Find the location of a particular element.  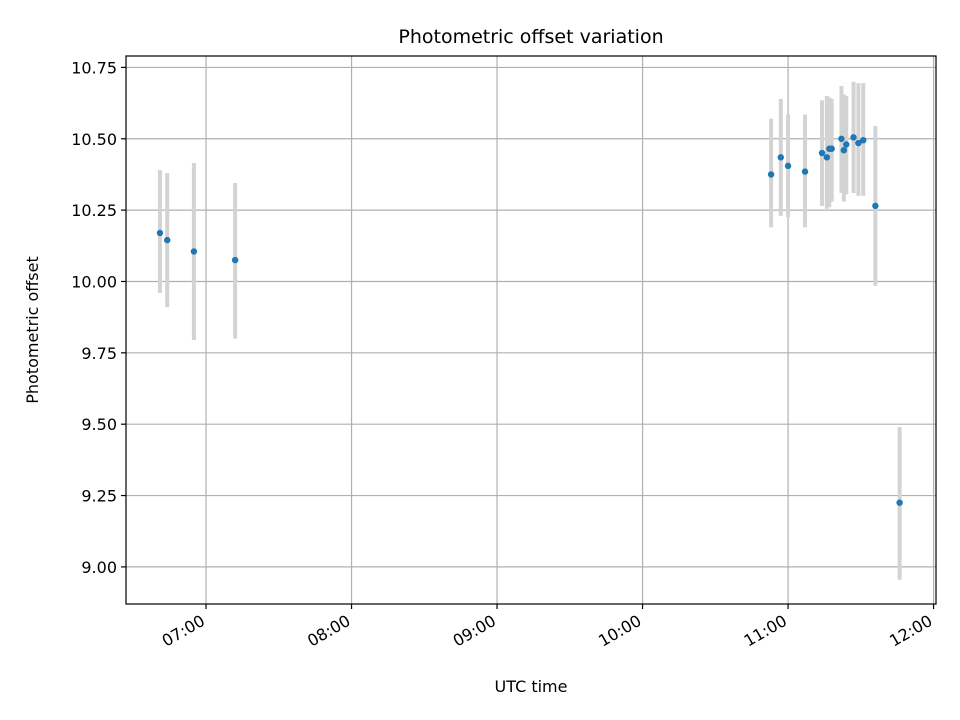

x-axis-ticks: 07:00 08:00 09:00 10:00 11:00 12:00 is located at coordinates (547, 627).